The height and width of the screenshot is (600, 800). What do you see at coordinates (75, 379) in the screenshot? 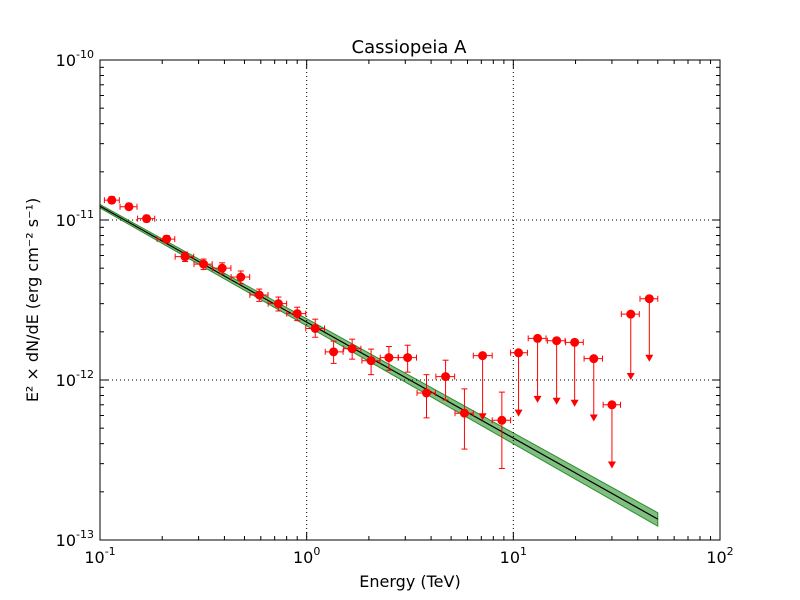
I see `y-tick-label: 10-12` at bounding box center [75, 379].